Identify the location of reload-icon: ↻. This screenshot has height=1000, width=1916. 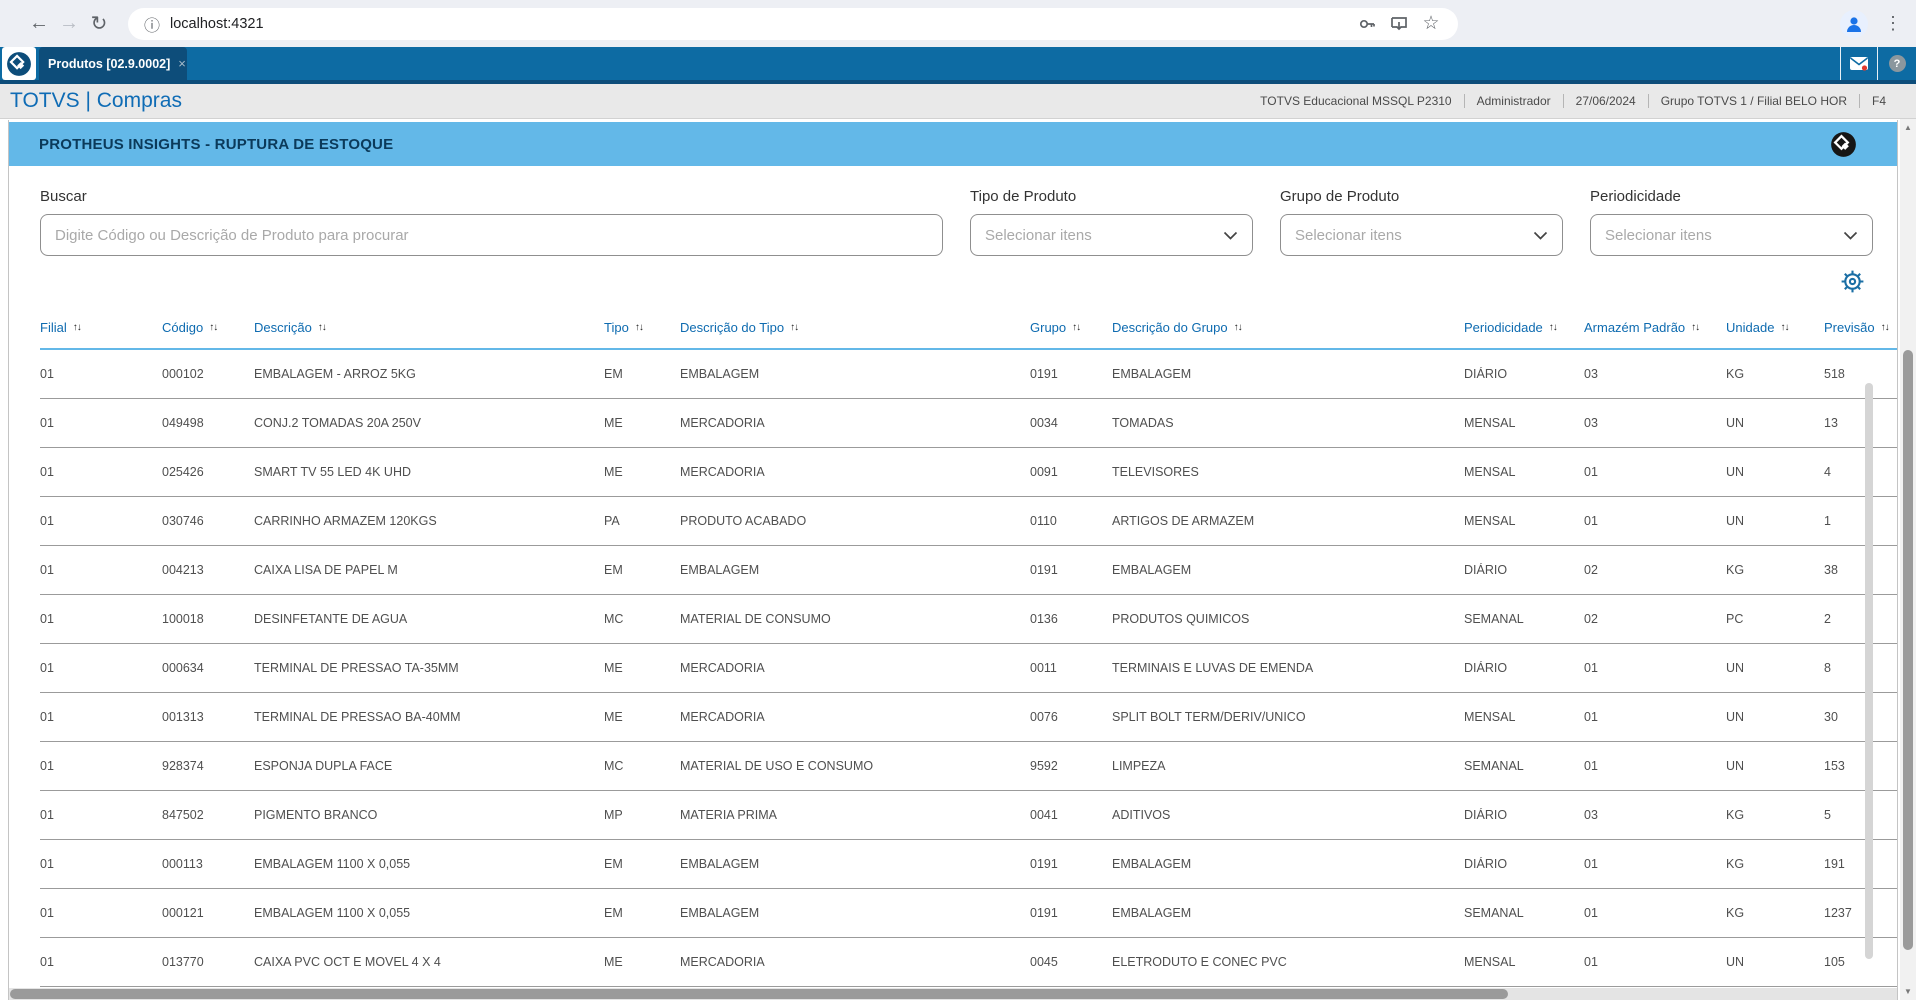
(99, 24).